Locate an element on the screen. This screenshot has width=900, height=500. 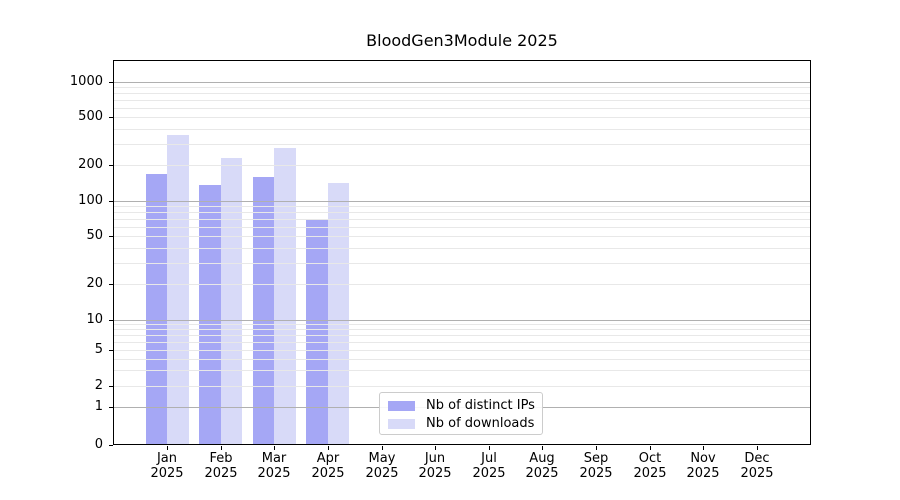
legend: Nb of distinct IPs Nb of downloads is located at coordinates (461, 413).